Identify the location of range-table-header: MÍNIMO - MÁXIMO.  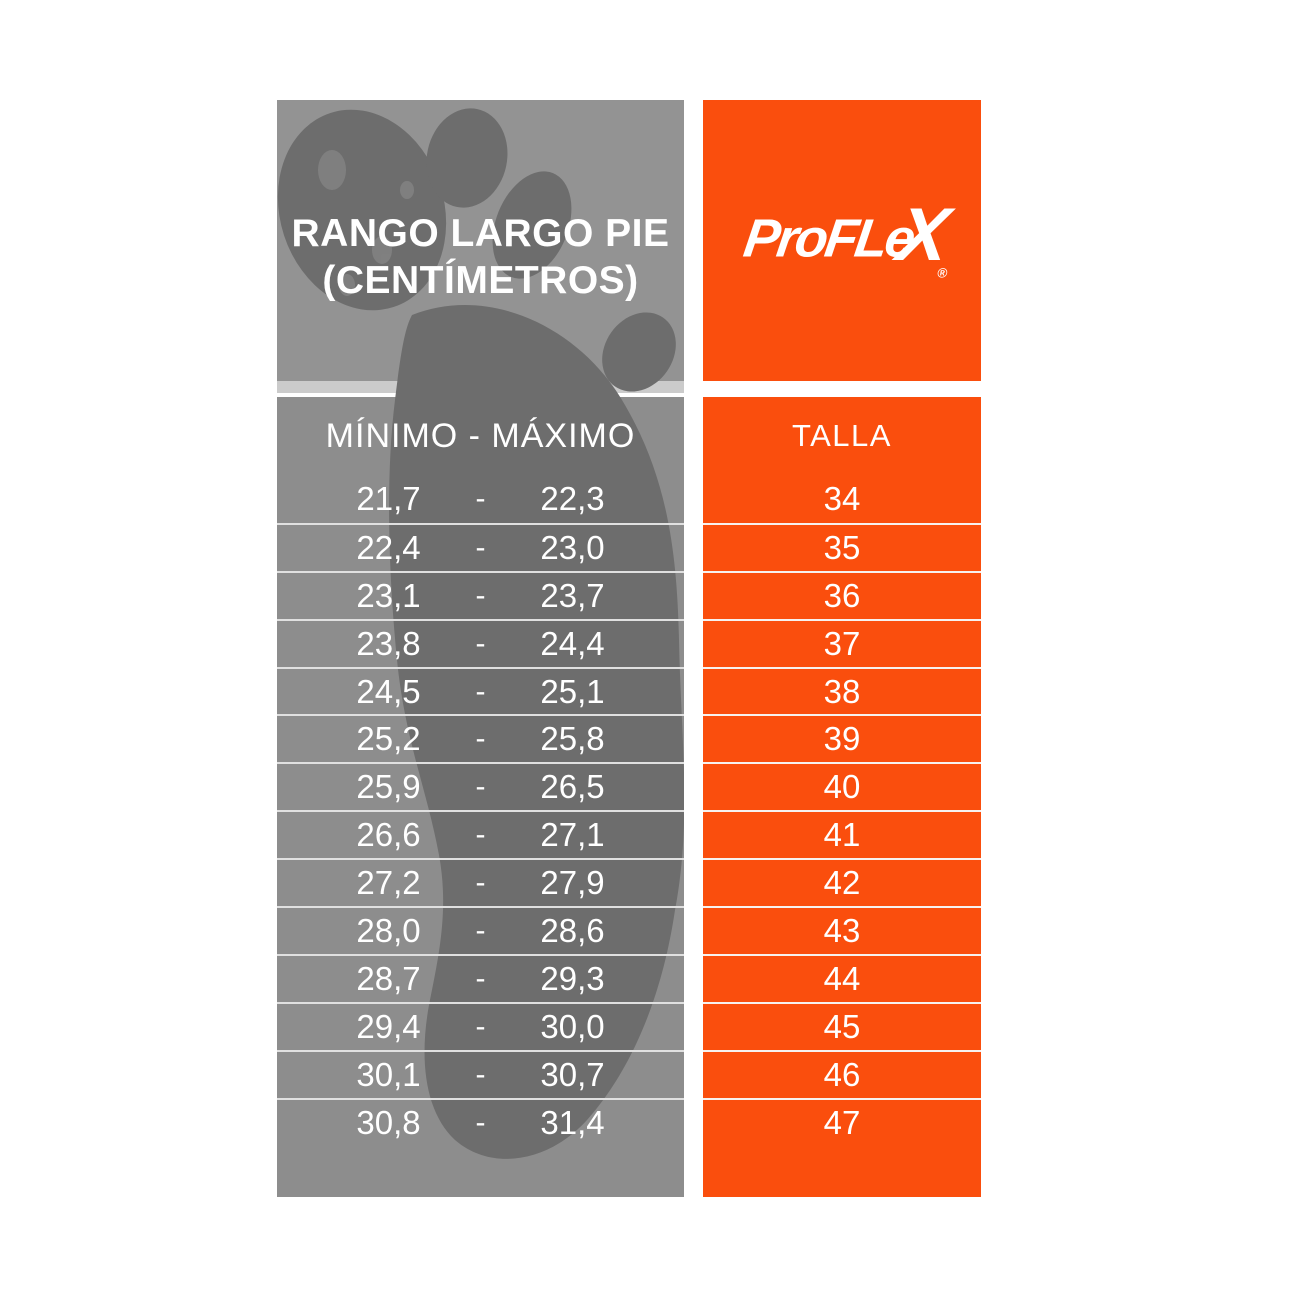
(480, 435).